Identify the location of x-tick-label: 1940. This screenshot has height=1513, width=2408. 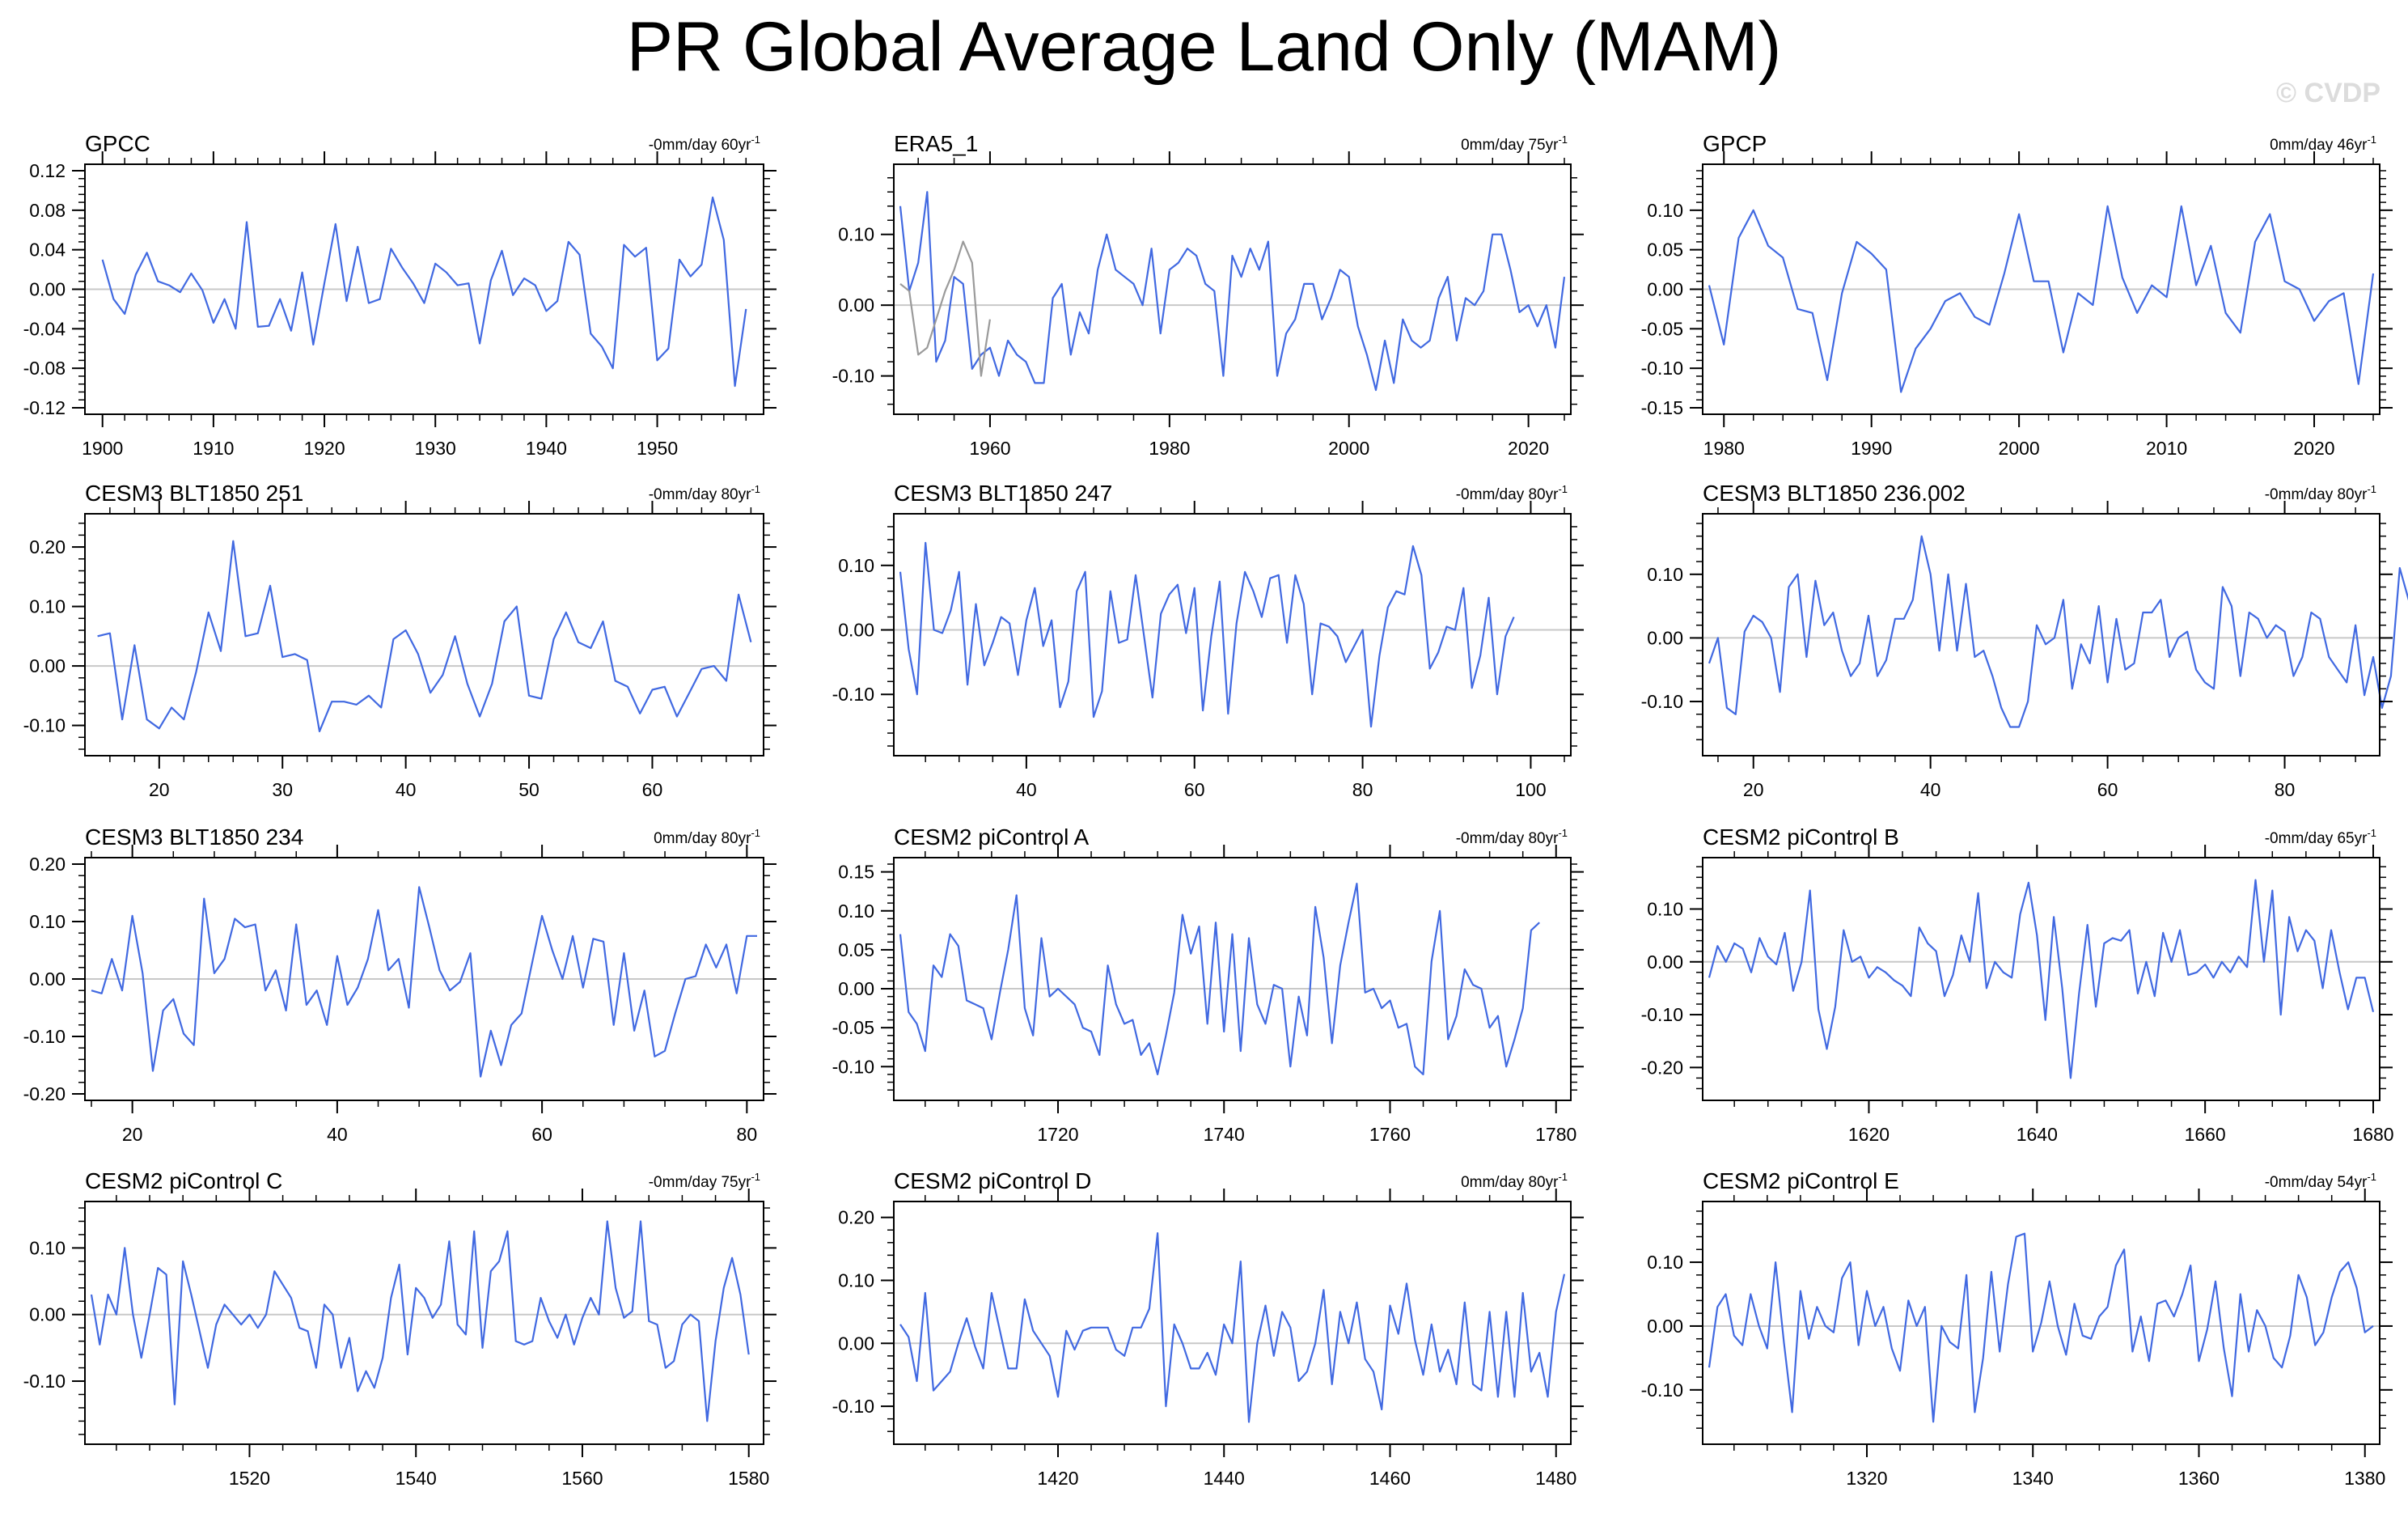
(546, 448).